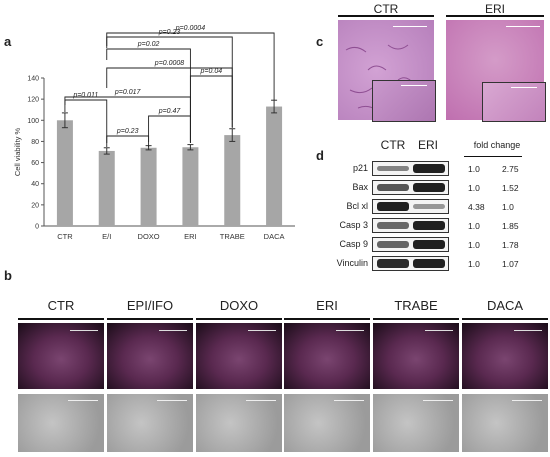  I want to click on fold-eri: 1.78, so click(510, 245).